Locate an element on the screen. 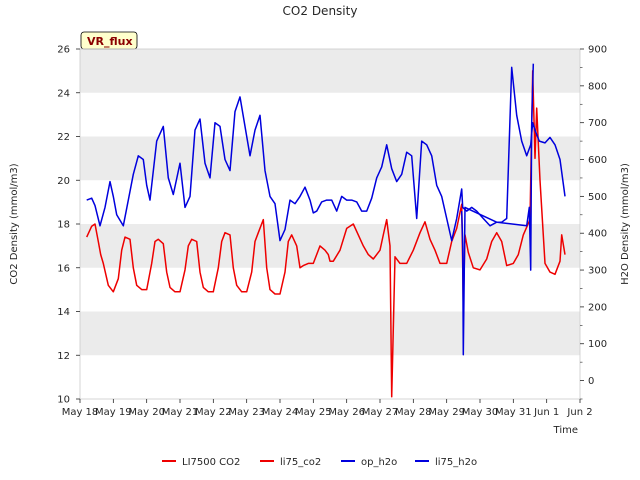 The width and height of the screenshot is (640, 480). y-right-tick-label: 900 is located at coordinates (597, 50).